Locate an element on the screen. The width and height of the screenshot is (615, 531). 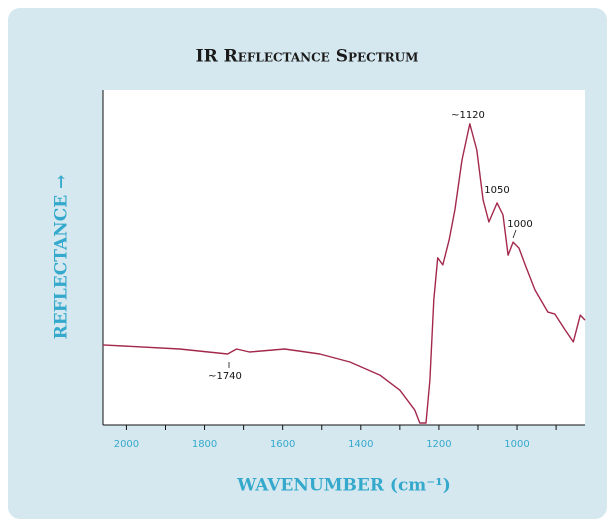
annotation: 1050 is located at coordinates (496, 190).